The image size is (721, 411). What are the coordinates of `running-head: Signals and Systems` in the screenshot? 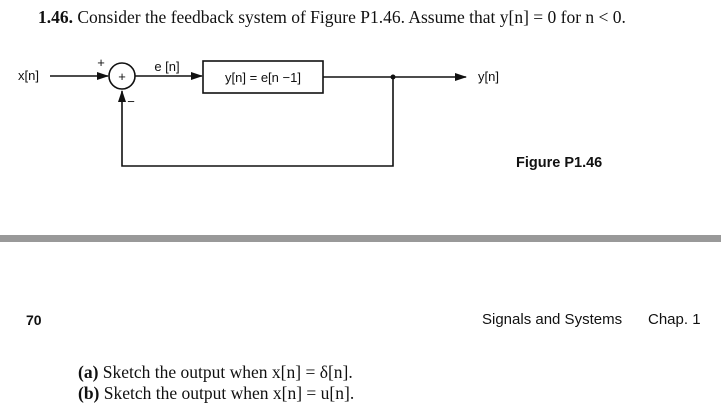 It's located at (552, 319).